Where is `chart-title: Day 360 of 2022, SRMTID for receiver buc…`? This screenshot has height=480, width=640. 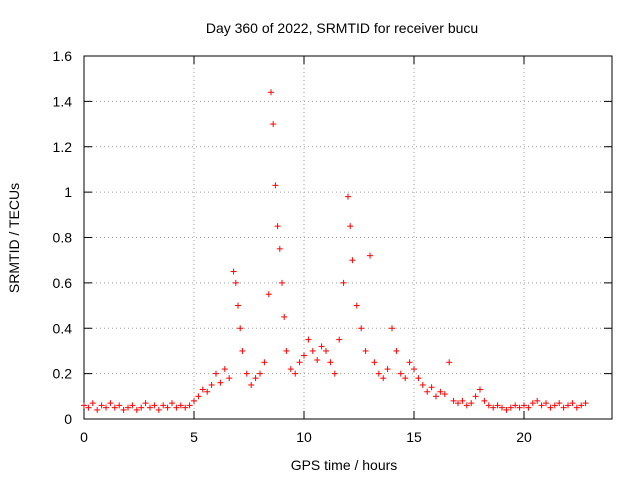 chart-title: Day 360 of 2022, SRMTID for receiver buc… is located at coordinates (342, 28).